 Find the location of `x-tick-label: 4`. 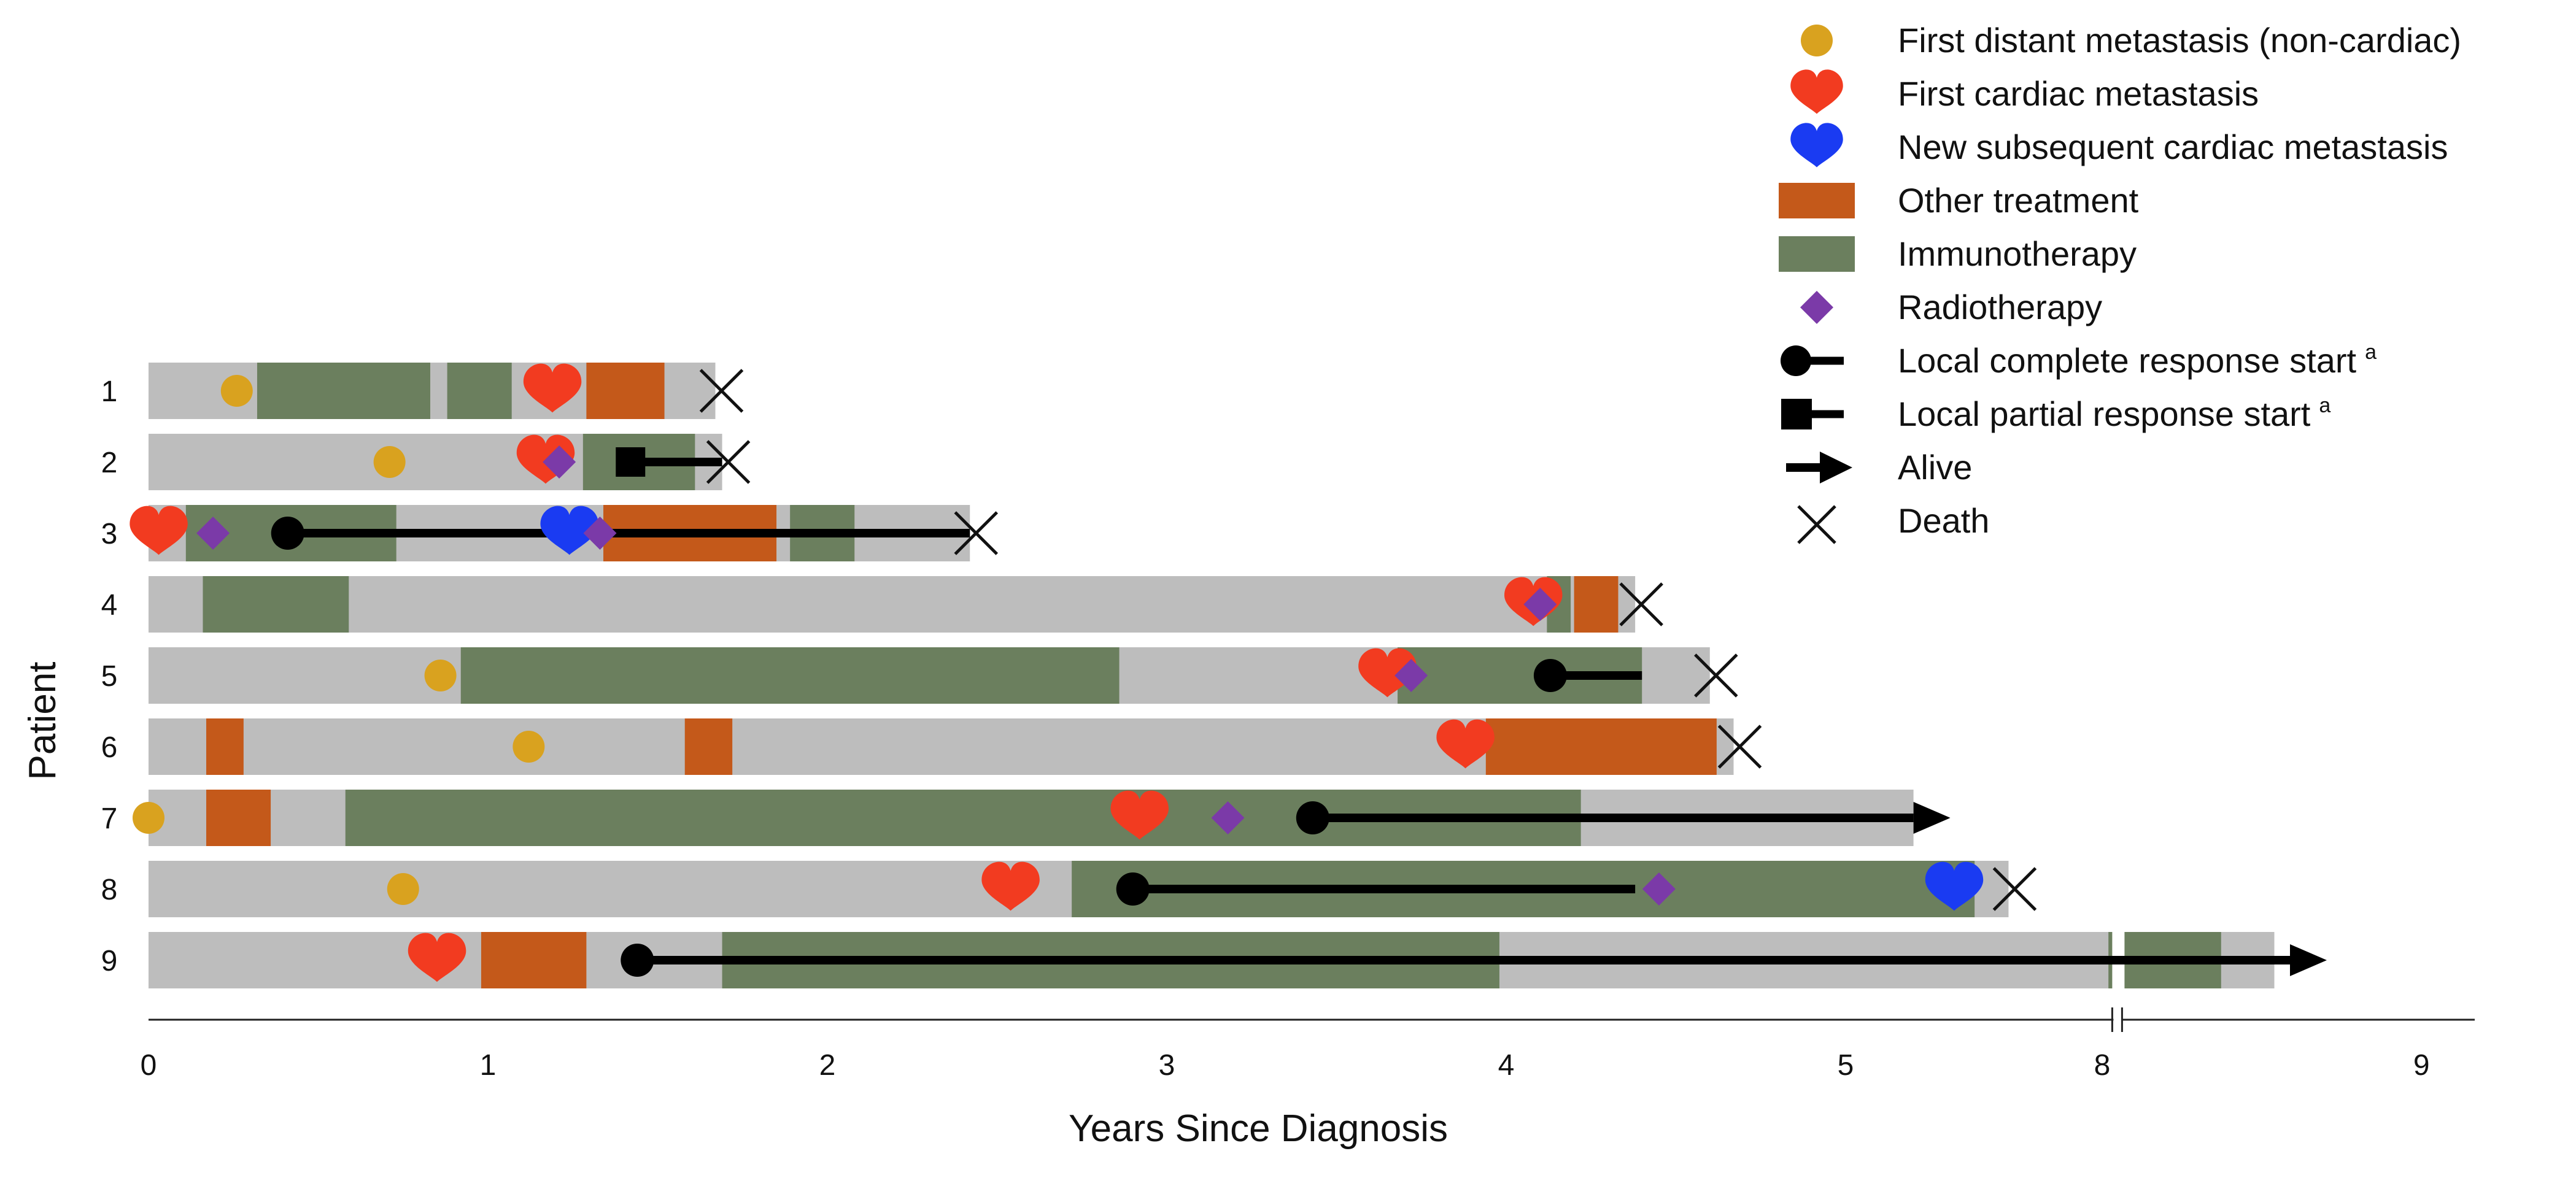

x-tick-label: 4 is located at coordinates (1506, 1065).